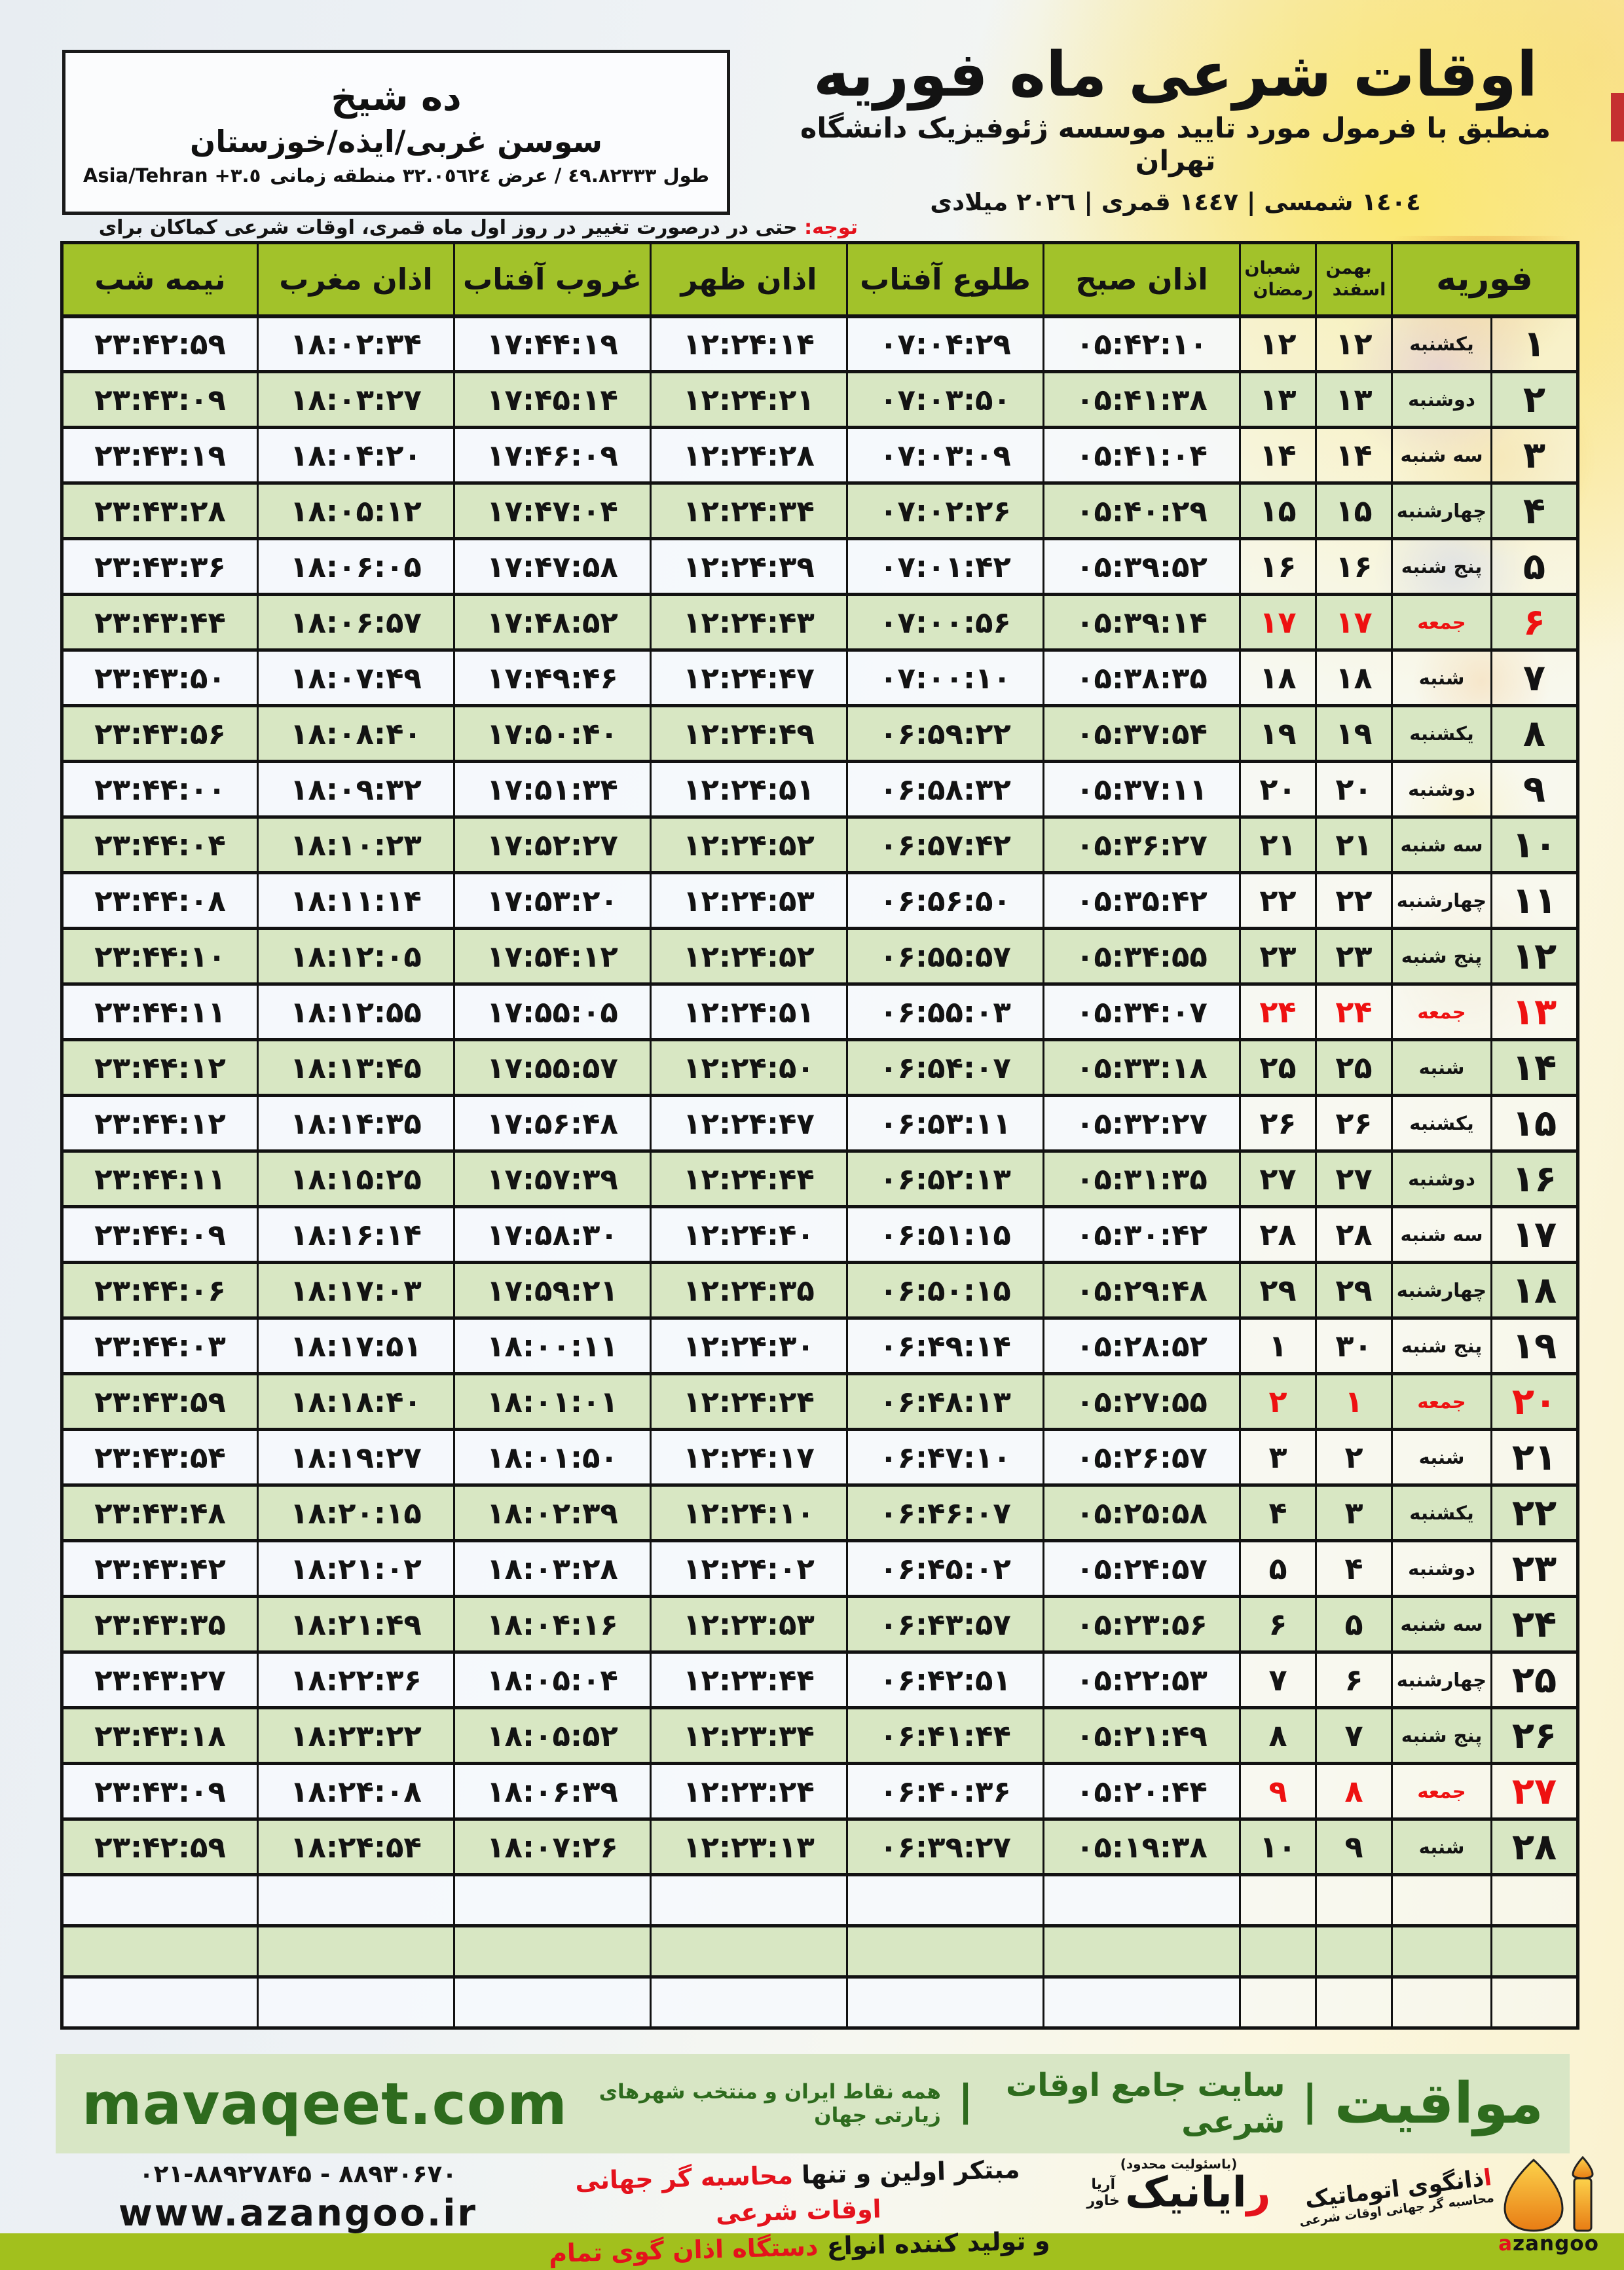  I want to click on cell-fajr-time: ۰۵:۲۰:۴۴, so click(1142, 1791).